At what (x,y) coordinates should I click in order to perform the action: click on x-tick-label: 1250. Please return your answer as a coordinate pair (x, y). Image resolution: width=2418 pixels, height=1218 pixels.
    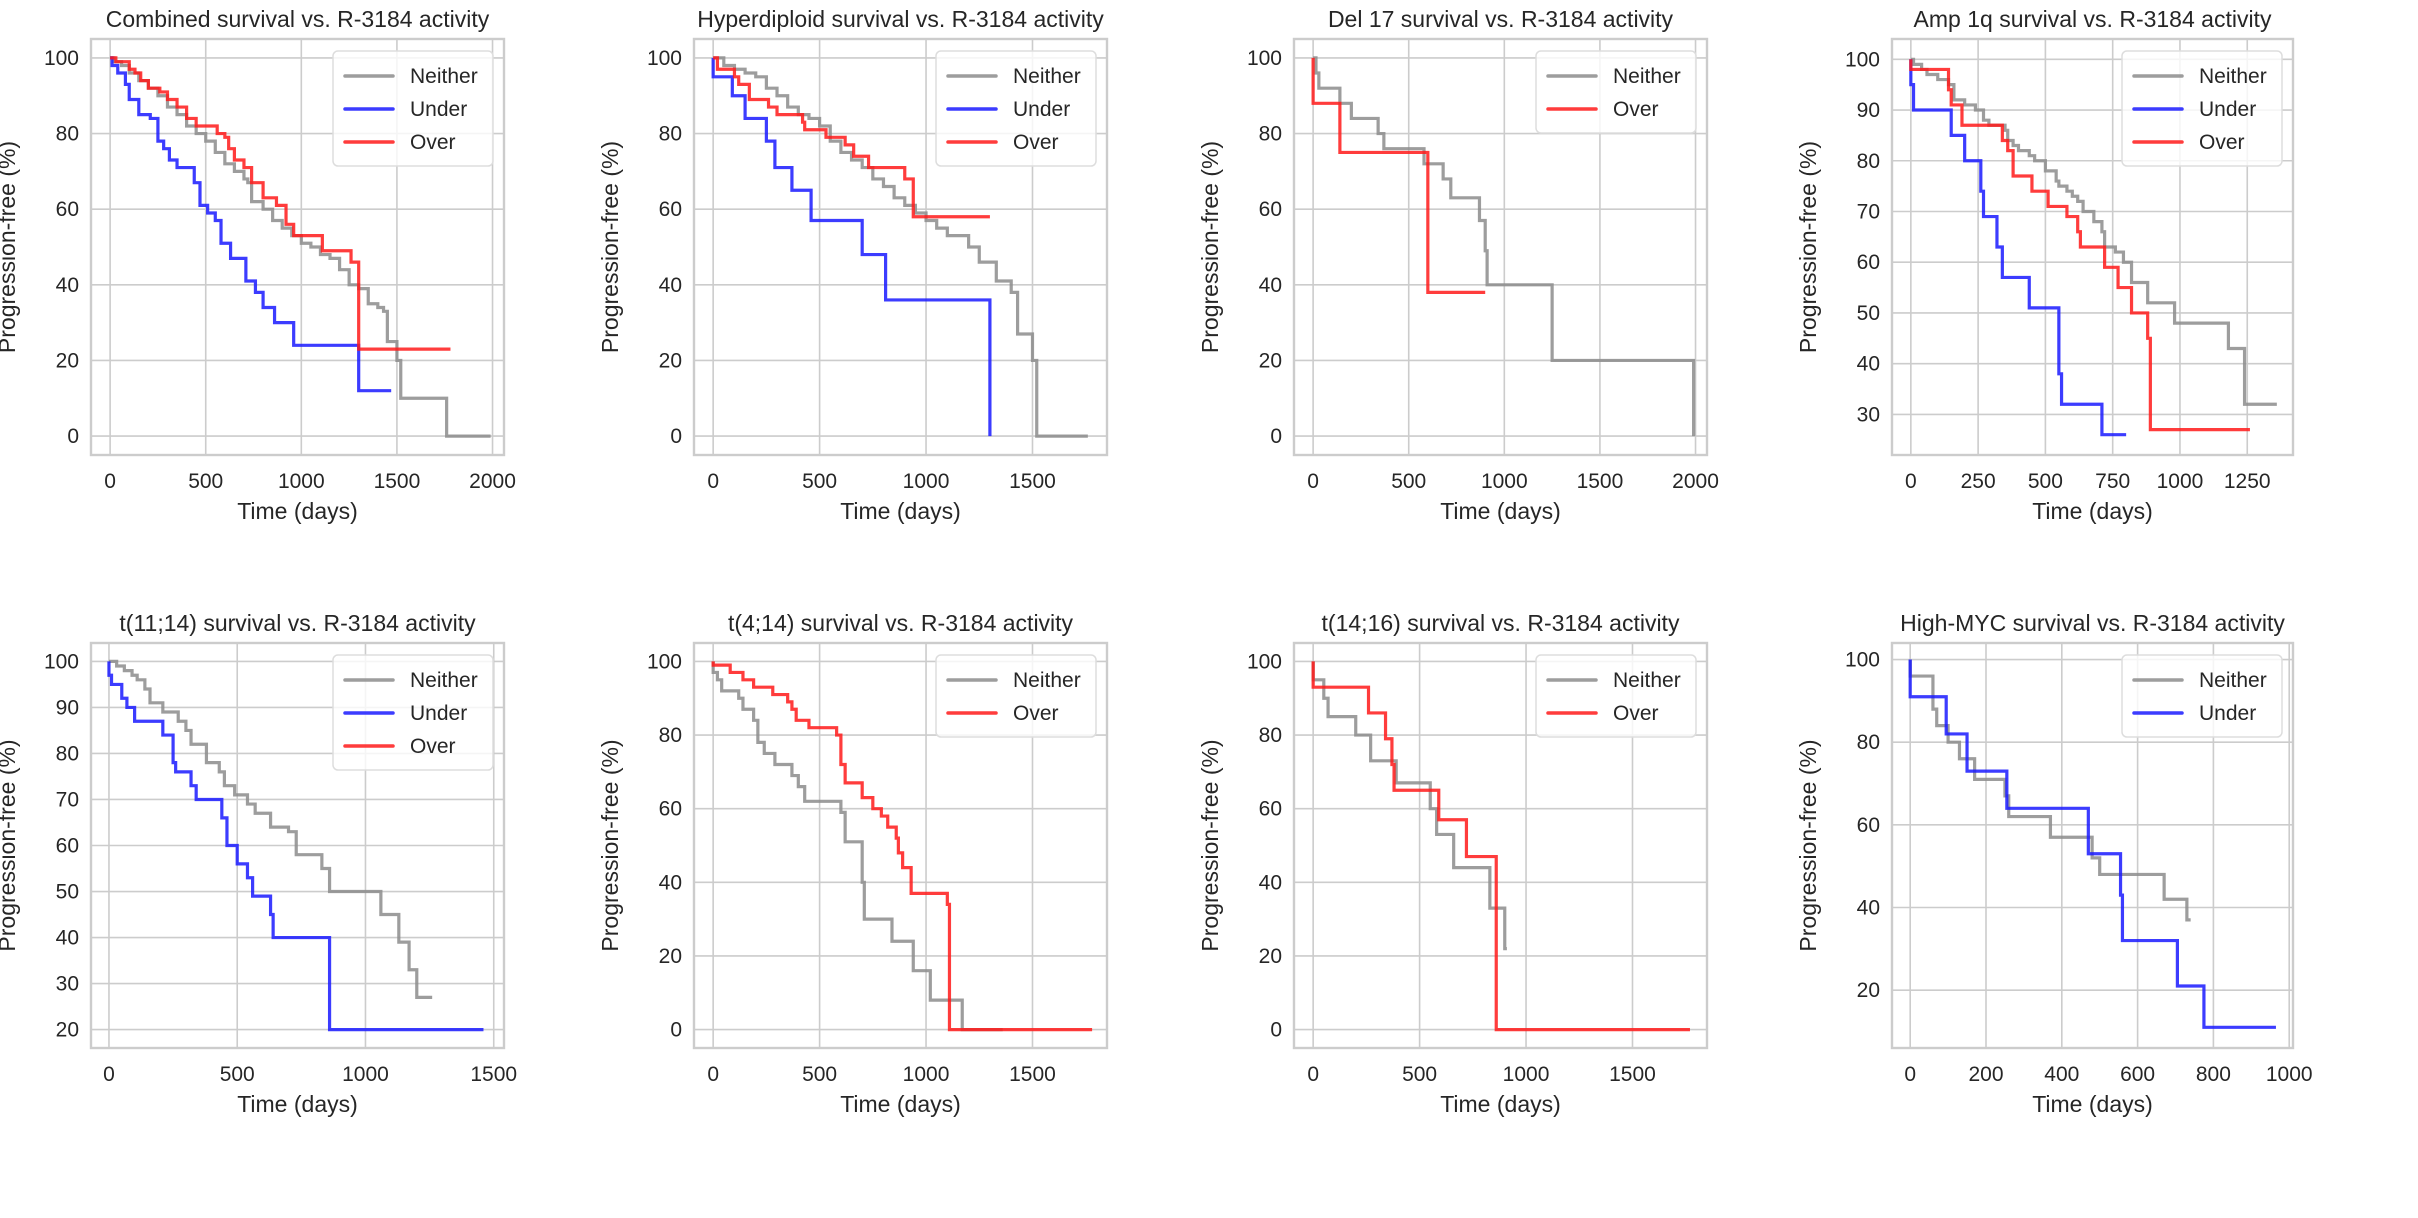
    Looking at the image, I should click on (2247, 481).